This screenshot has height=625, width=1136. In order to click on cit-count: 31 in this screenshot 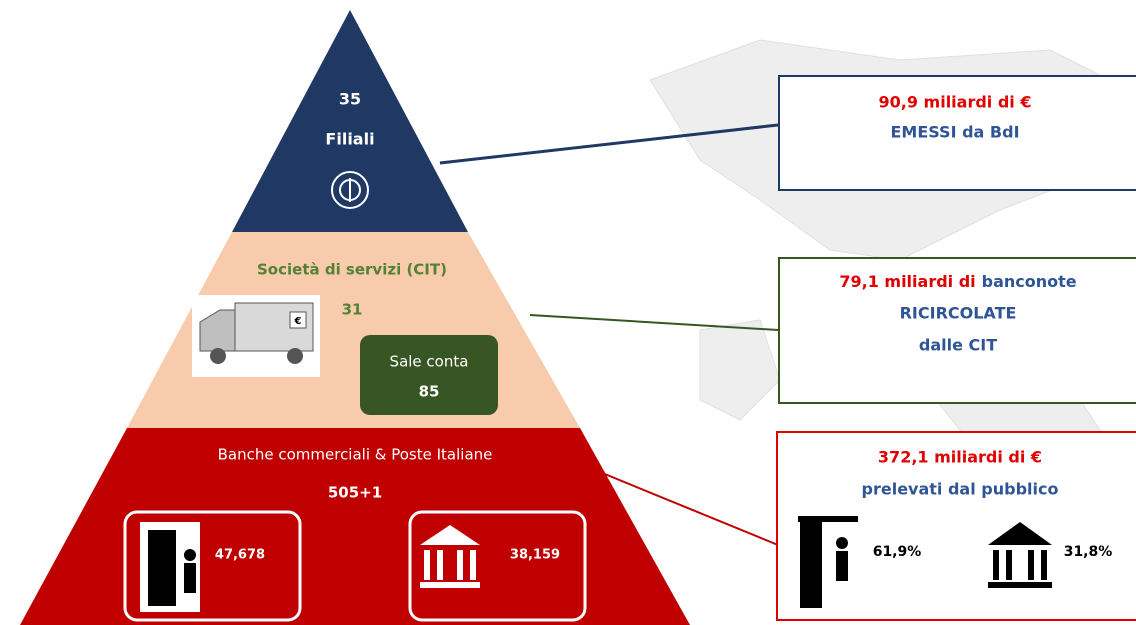, I will do `click(352, 310)`.